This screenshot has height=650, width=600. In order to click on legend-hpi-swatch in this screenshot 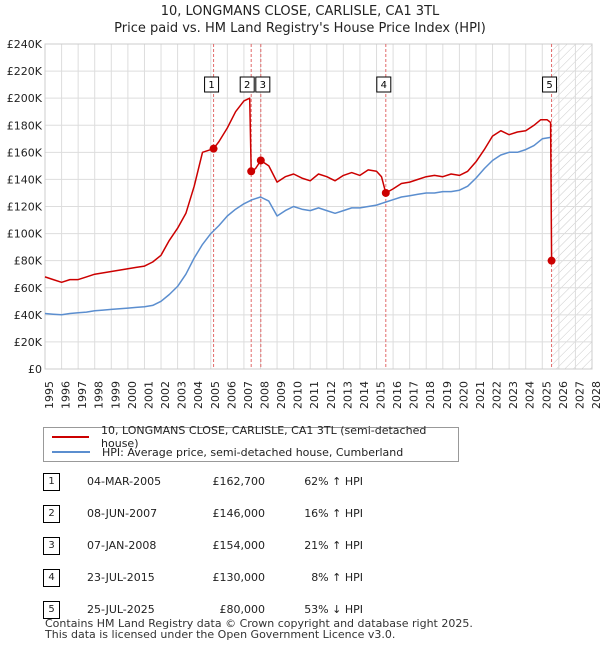, I will do `click(71, 452)`.